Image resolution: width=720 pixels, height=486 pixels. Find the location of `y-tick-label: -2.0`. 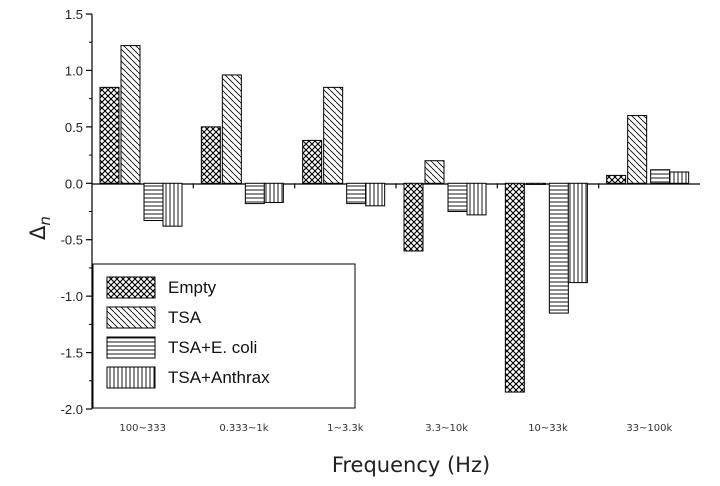

y-tick-label: -2.0 is located at coordinates (72, 409).